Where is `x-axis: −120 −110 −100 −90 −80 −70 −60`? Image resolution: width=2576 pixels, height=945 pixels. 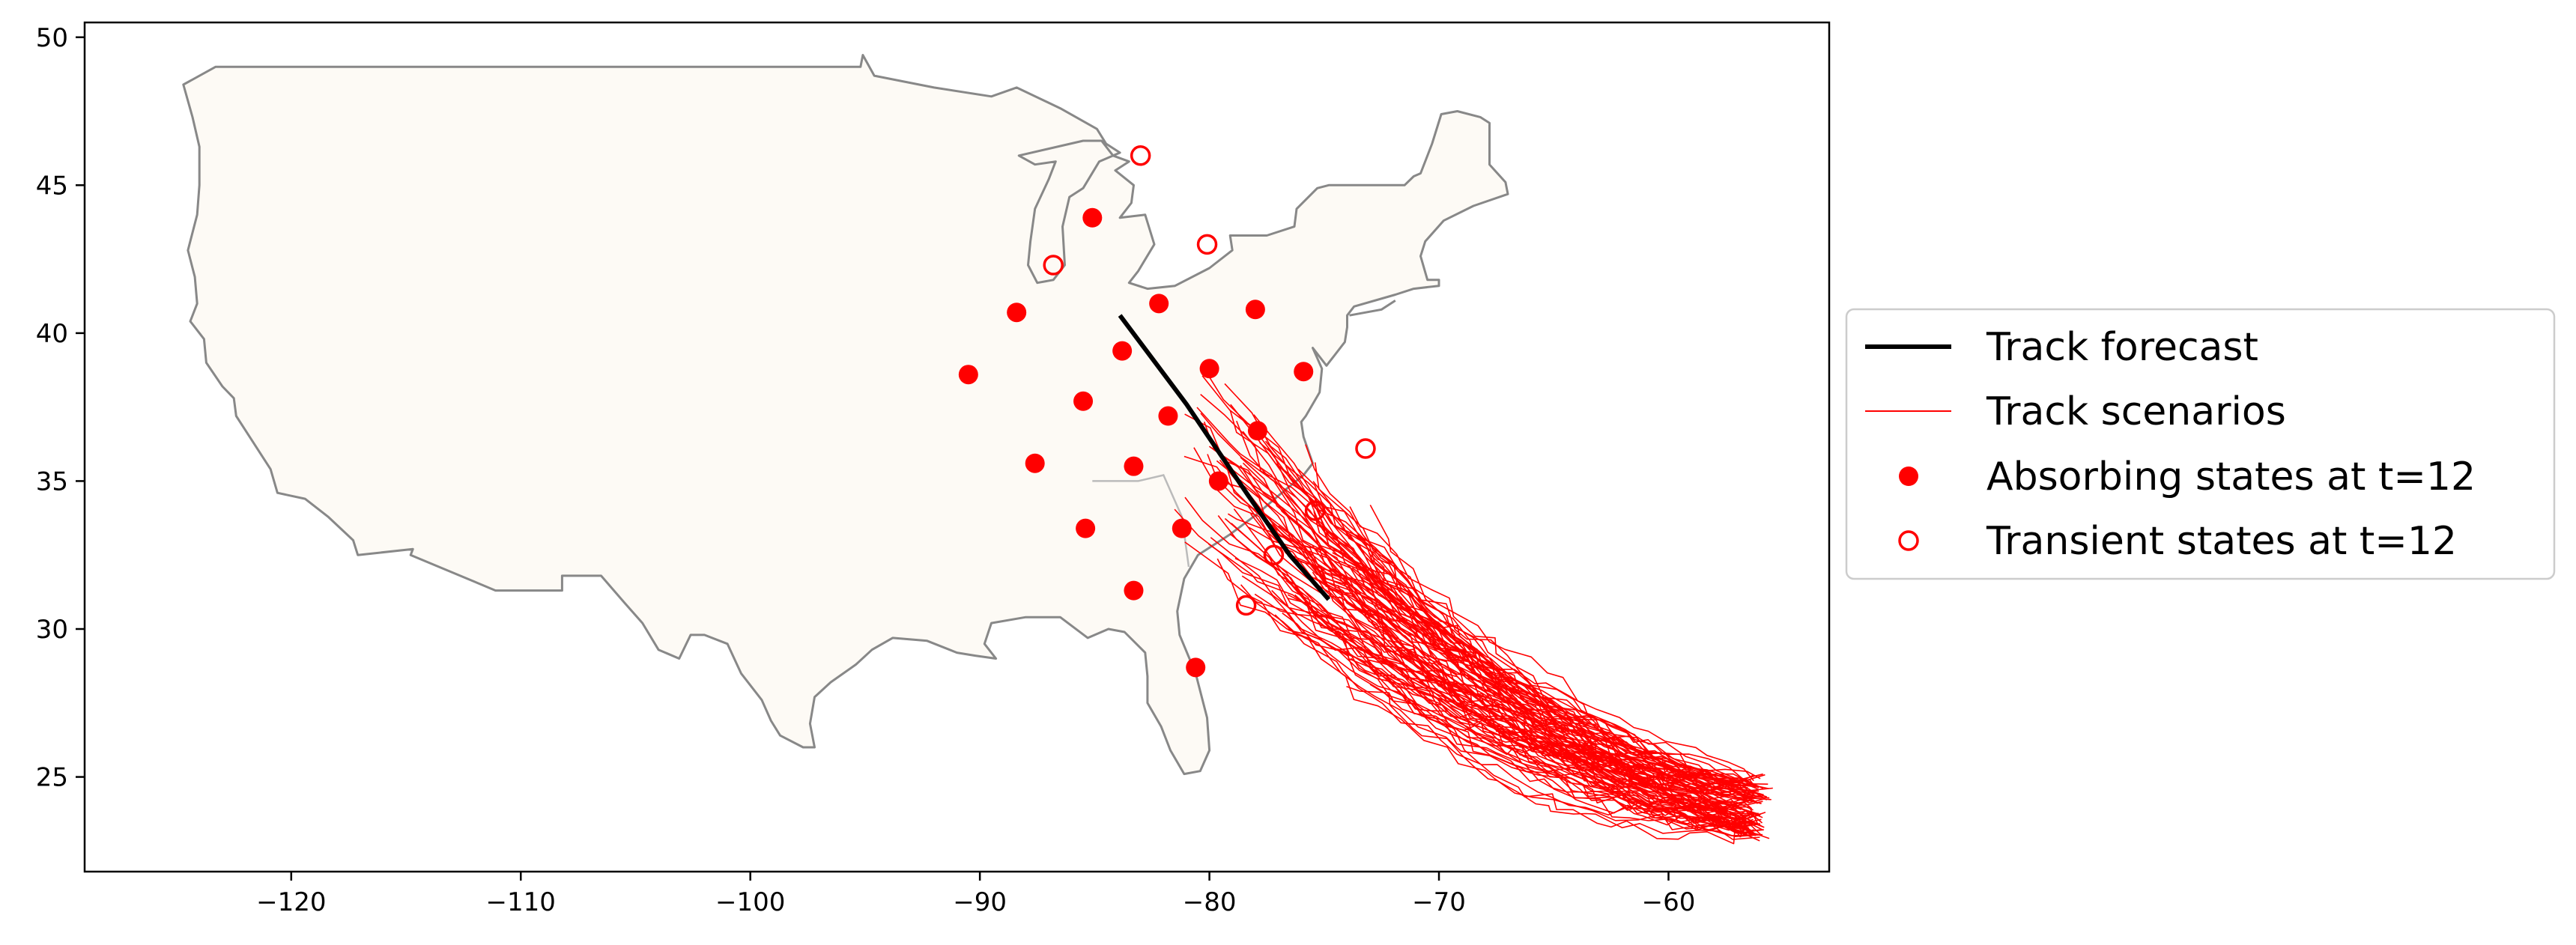
x-axis: −120 −110 −100 −90 −80 −70 −60 is located at coordinates (976, 895).